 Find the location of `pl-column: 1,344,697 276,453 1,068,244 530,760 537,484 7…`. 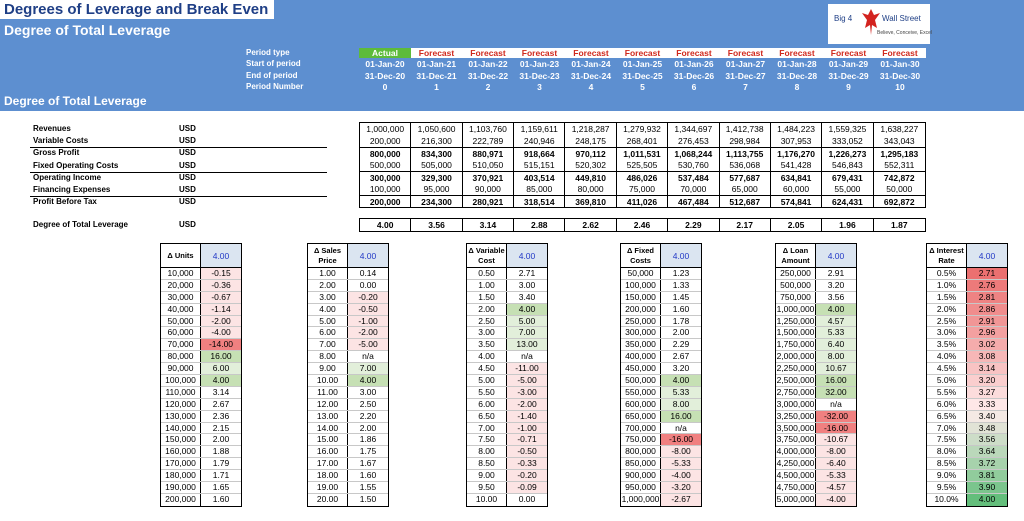

pl-column: 1,344,697 276,453 1,068,244 530,760 537,484 7… is located at coordinates (694, 165).